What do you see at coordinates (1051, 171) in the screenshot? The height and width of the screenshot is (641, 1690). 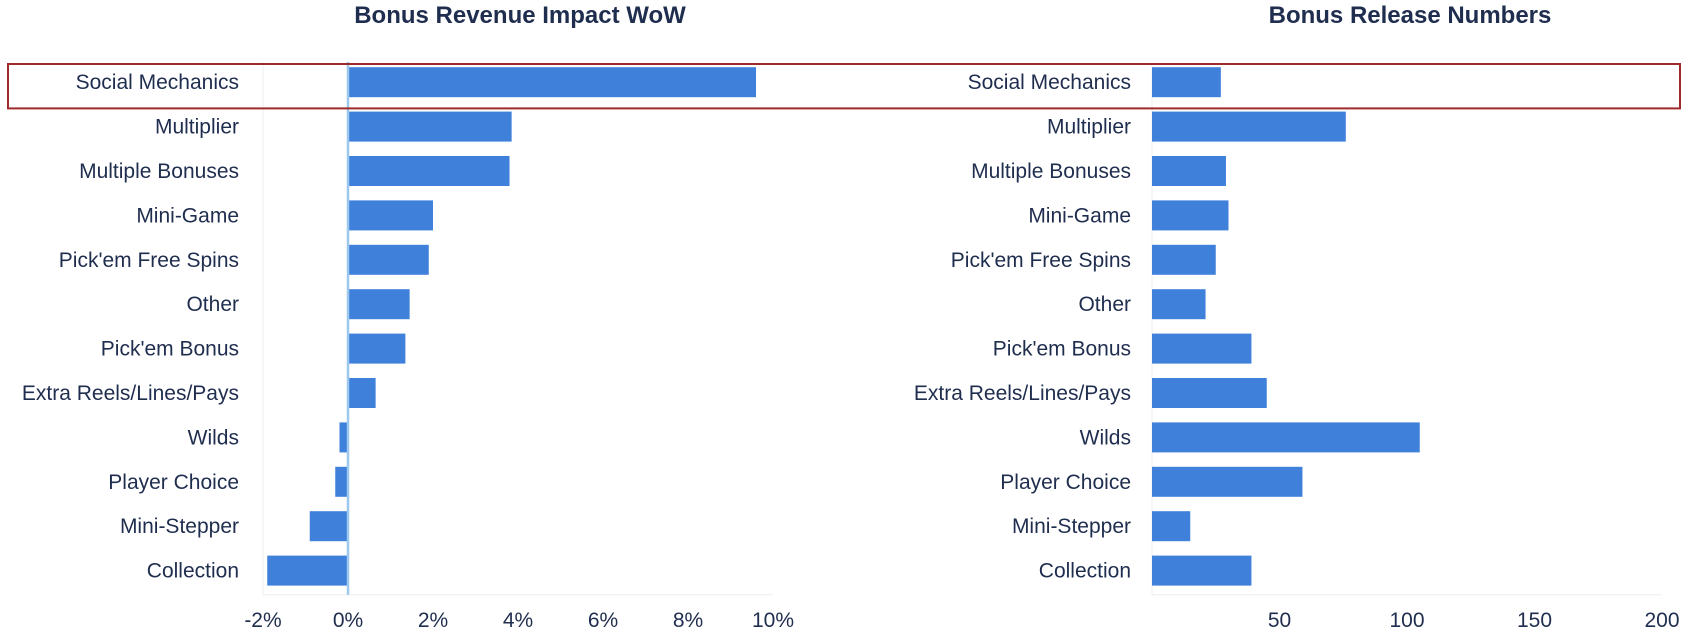 I see `release-category-label-multiple-bonuses: Multiple Bonuses` at bounding box center [1051, 171].